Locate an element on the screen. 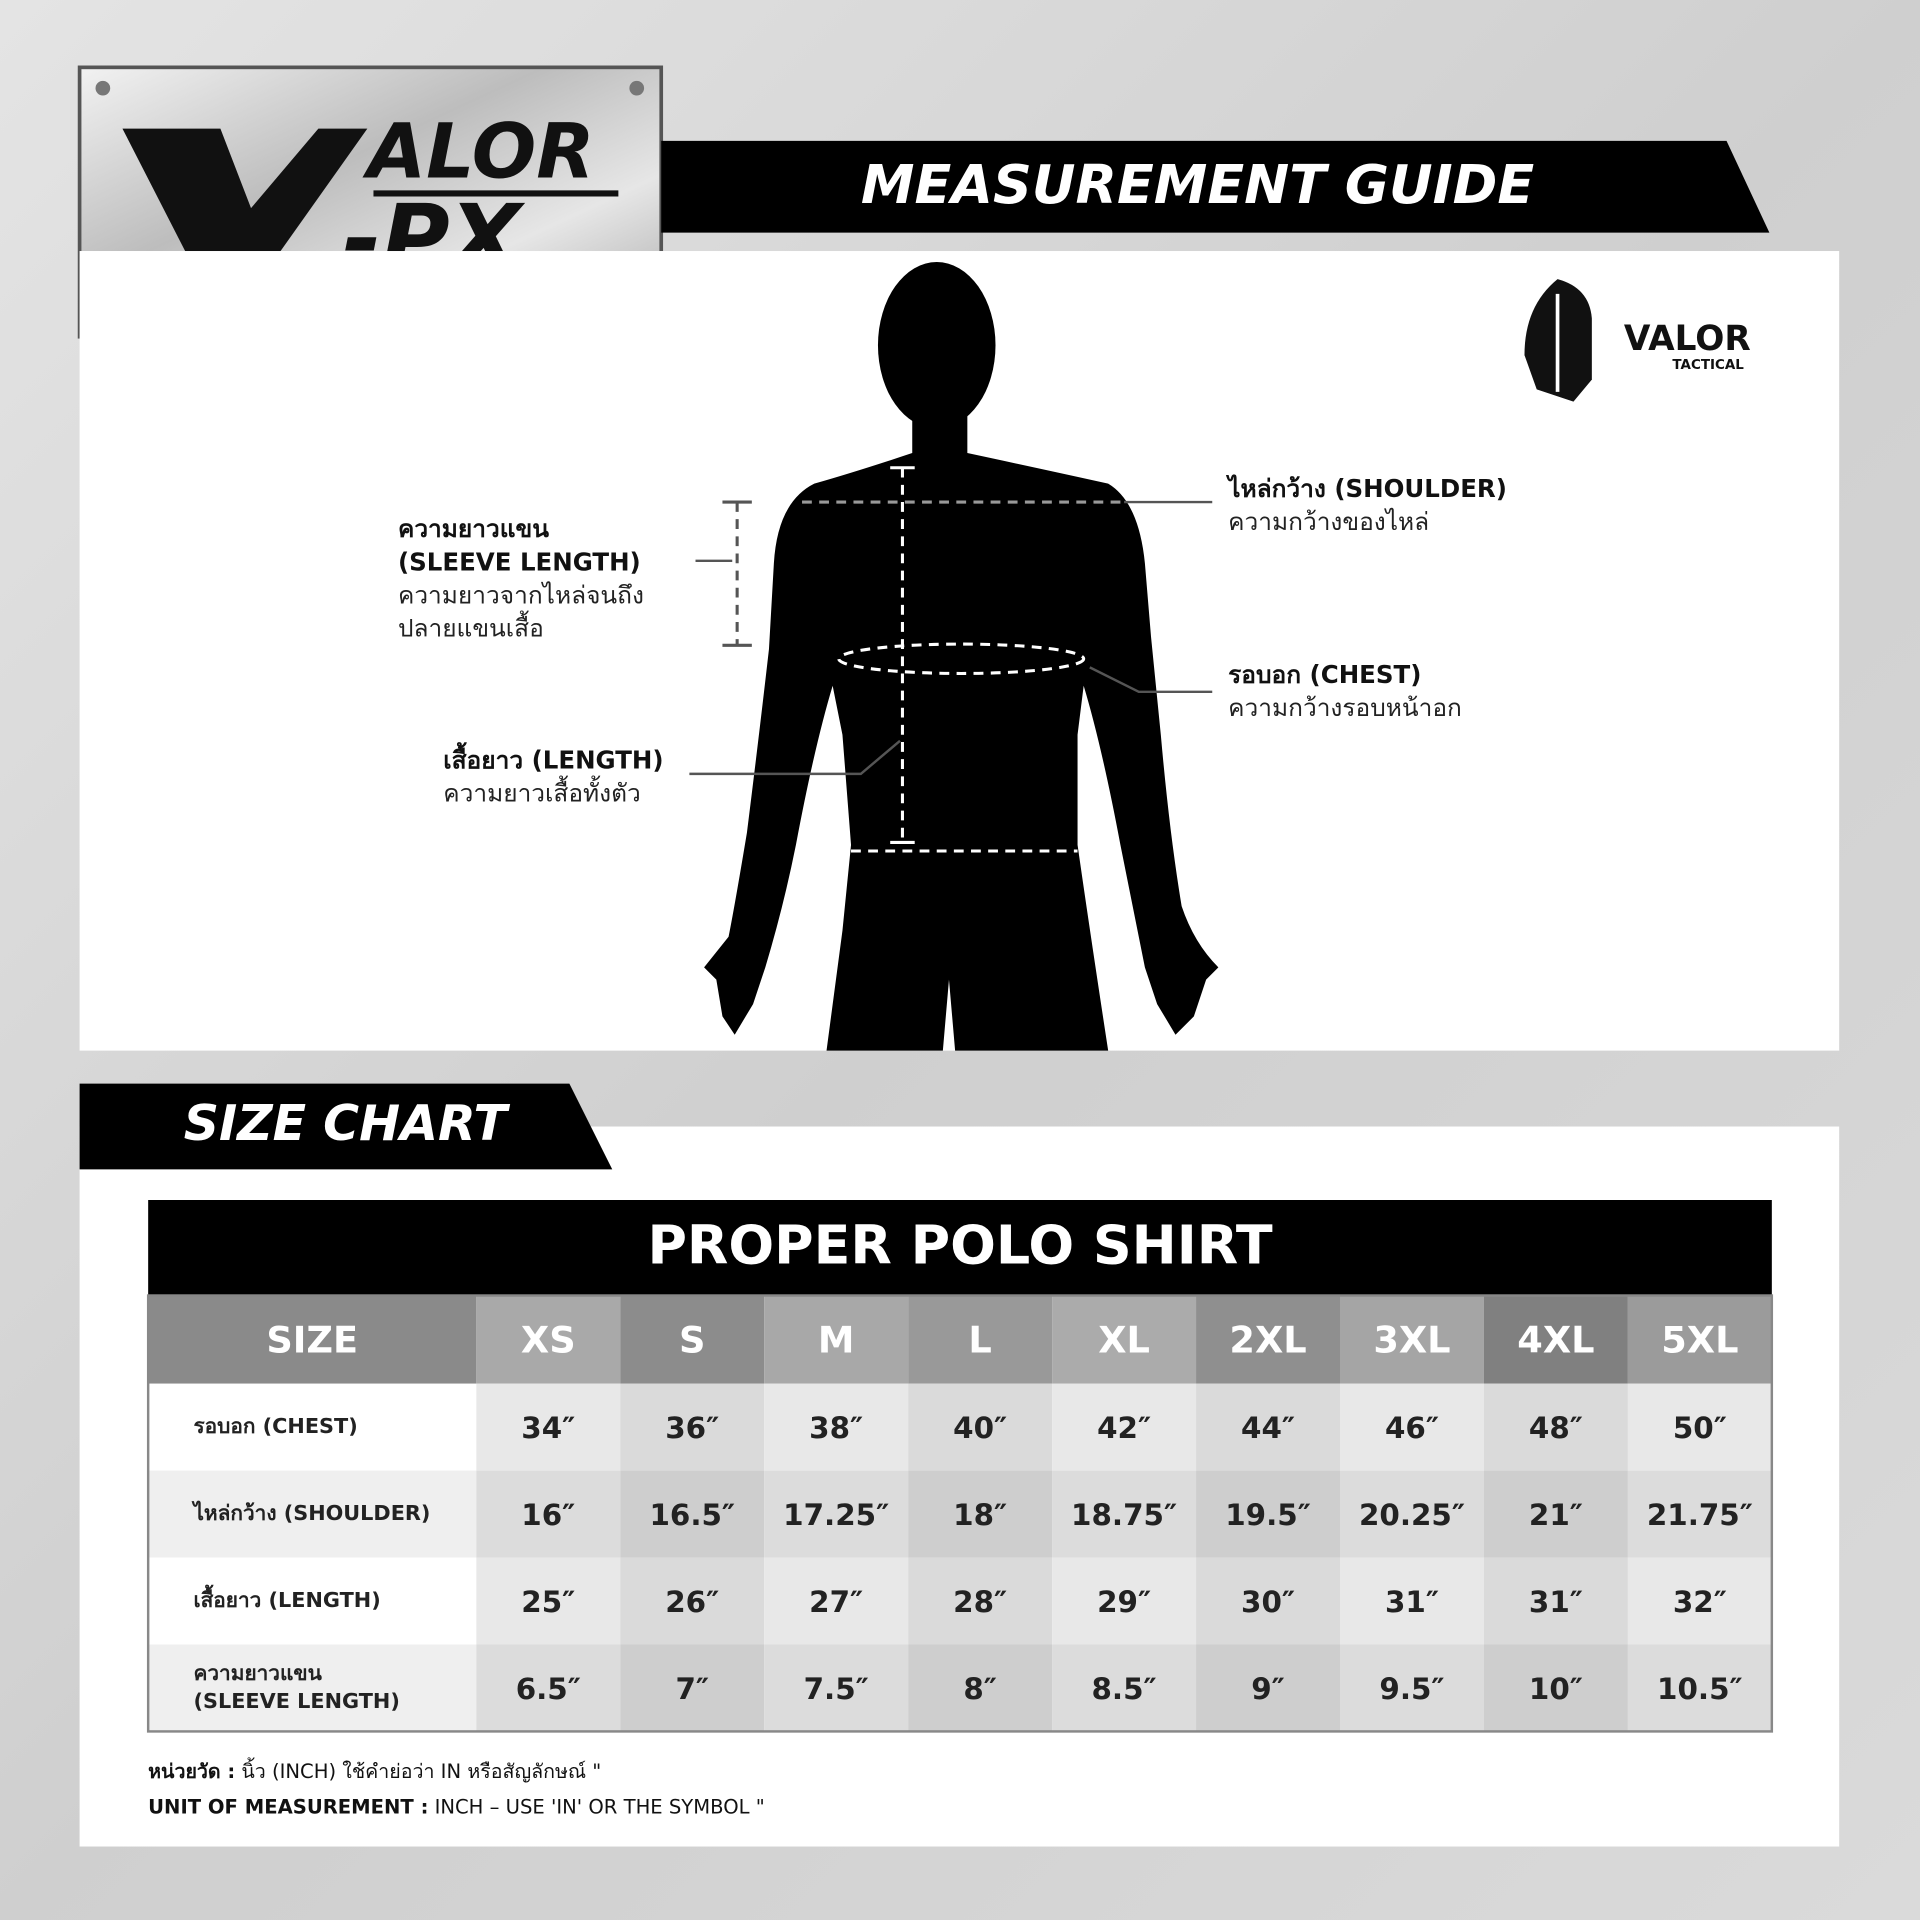 The width and height of the screenshot is (1920, 1920). value-label: 25″ is located at coordinates (548, 1602).